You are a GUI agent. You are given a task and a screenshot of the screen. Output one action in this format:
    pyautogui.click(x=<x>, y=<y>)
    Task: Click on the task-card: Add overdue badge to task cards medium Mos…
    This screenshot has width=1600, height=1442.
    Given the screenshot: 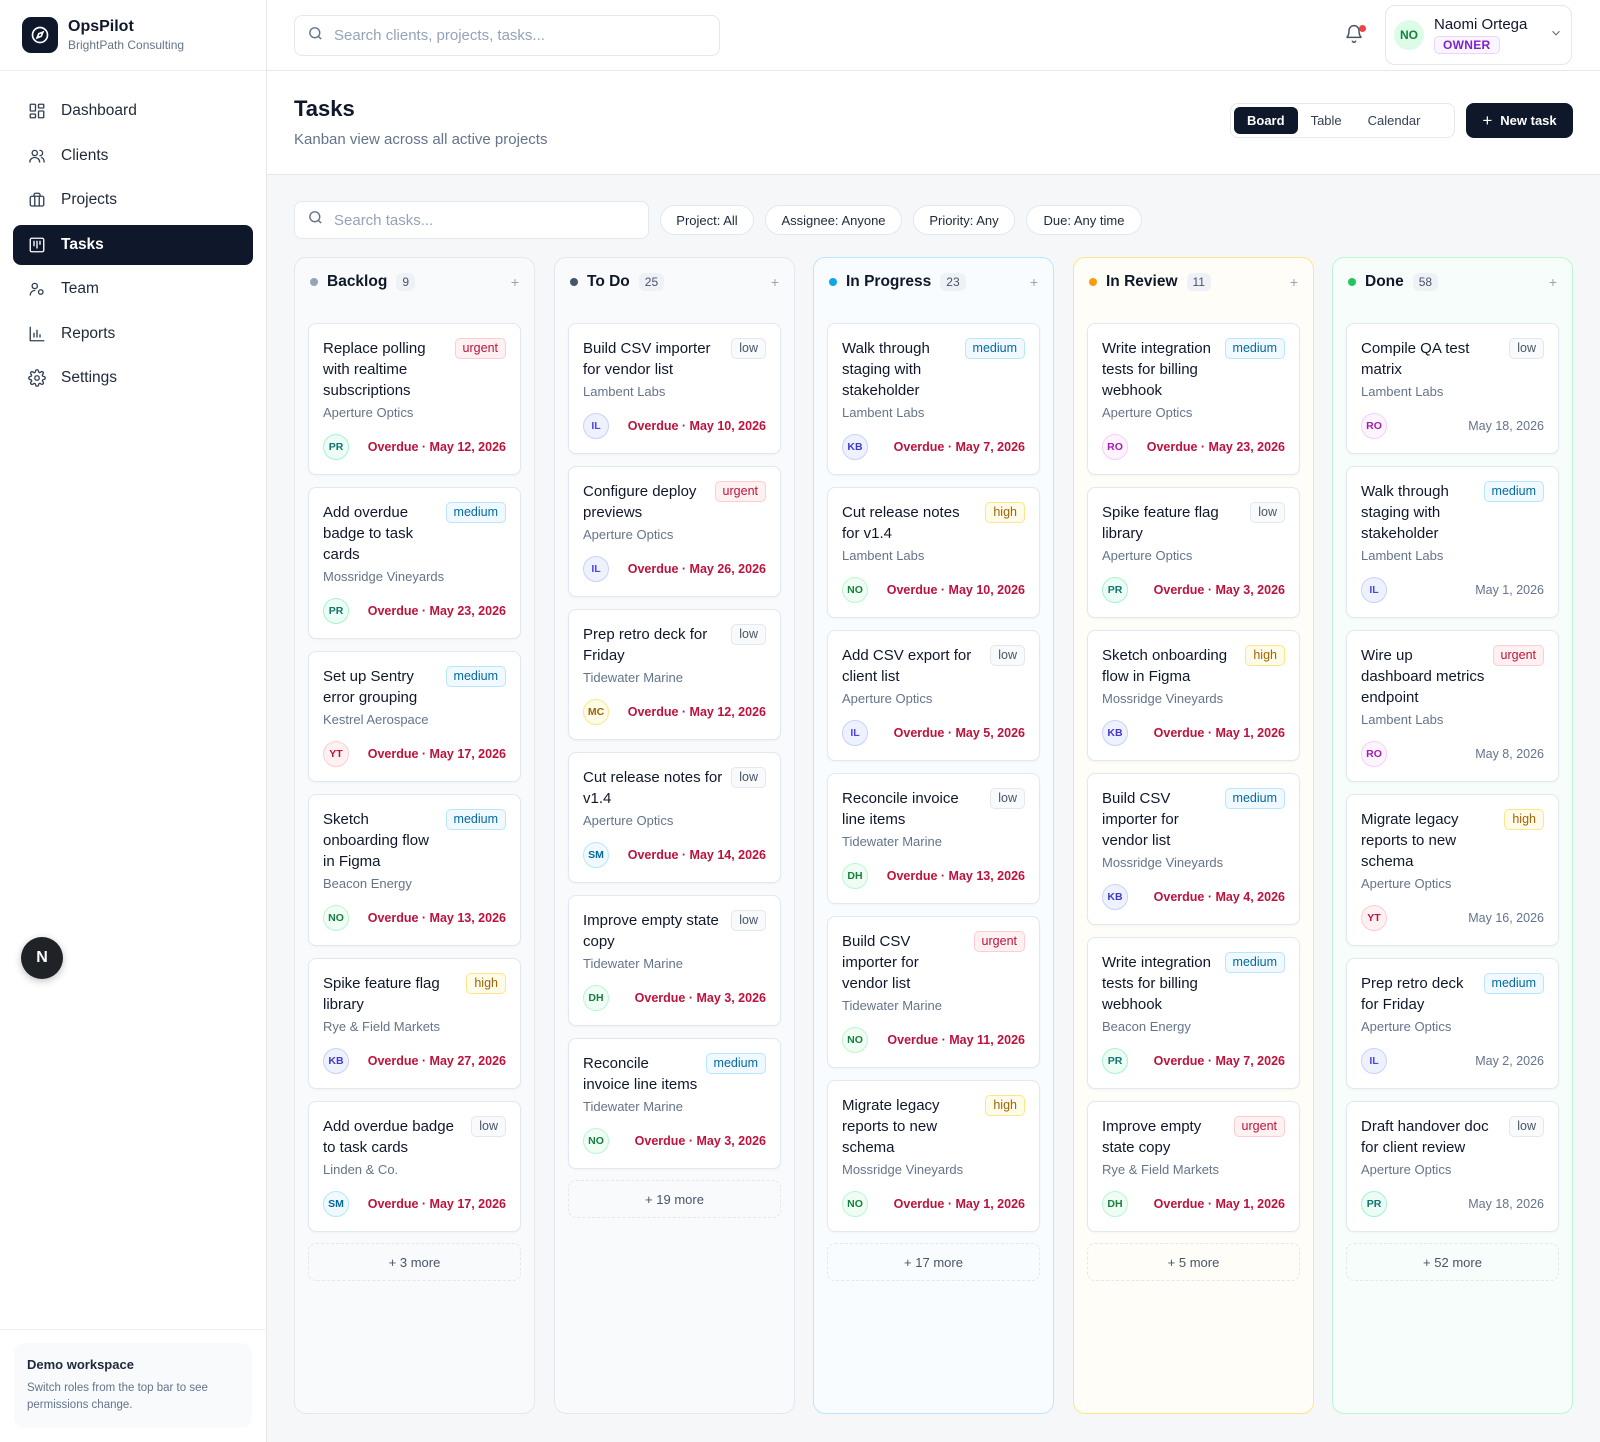 What is the action you would take?
    pyautogui.click(x=414, y=563)
    